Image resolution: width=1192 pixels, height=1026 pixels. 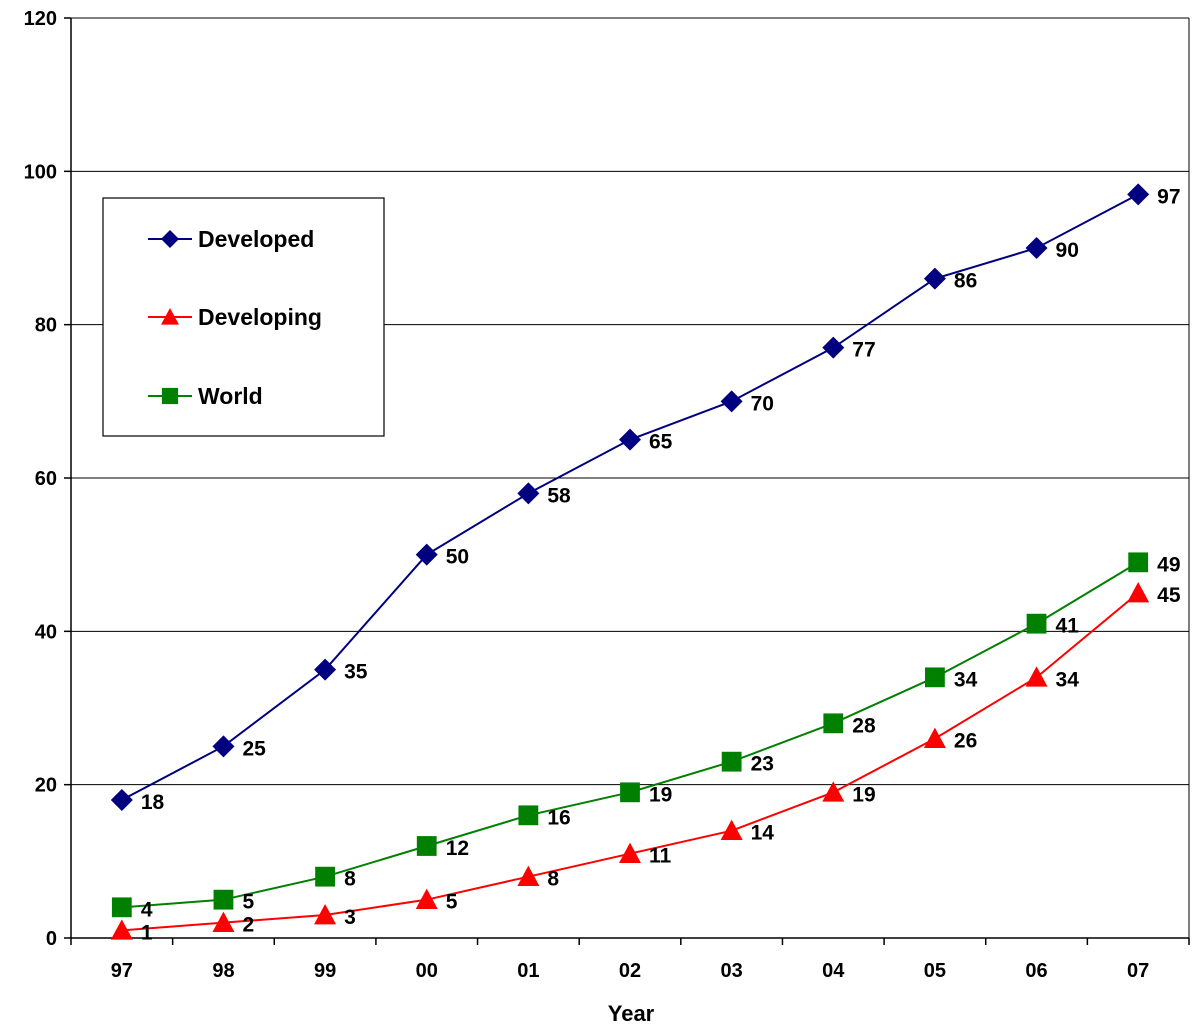 What do you see at coordinates (223, 971) in the screenshot?
I see `x-tick-label: 98` at bounding box center [223, 971].